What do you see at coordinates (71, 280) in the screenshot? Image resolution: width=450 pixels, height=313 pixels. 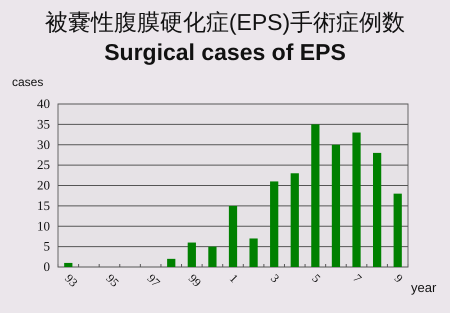 I see `x-tick-label: 93` at bounding box center [71, 280].